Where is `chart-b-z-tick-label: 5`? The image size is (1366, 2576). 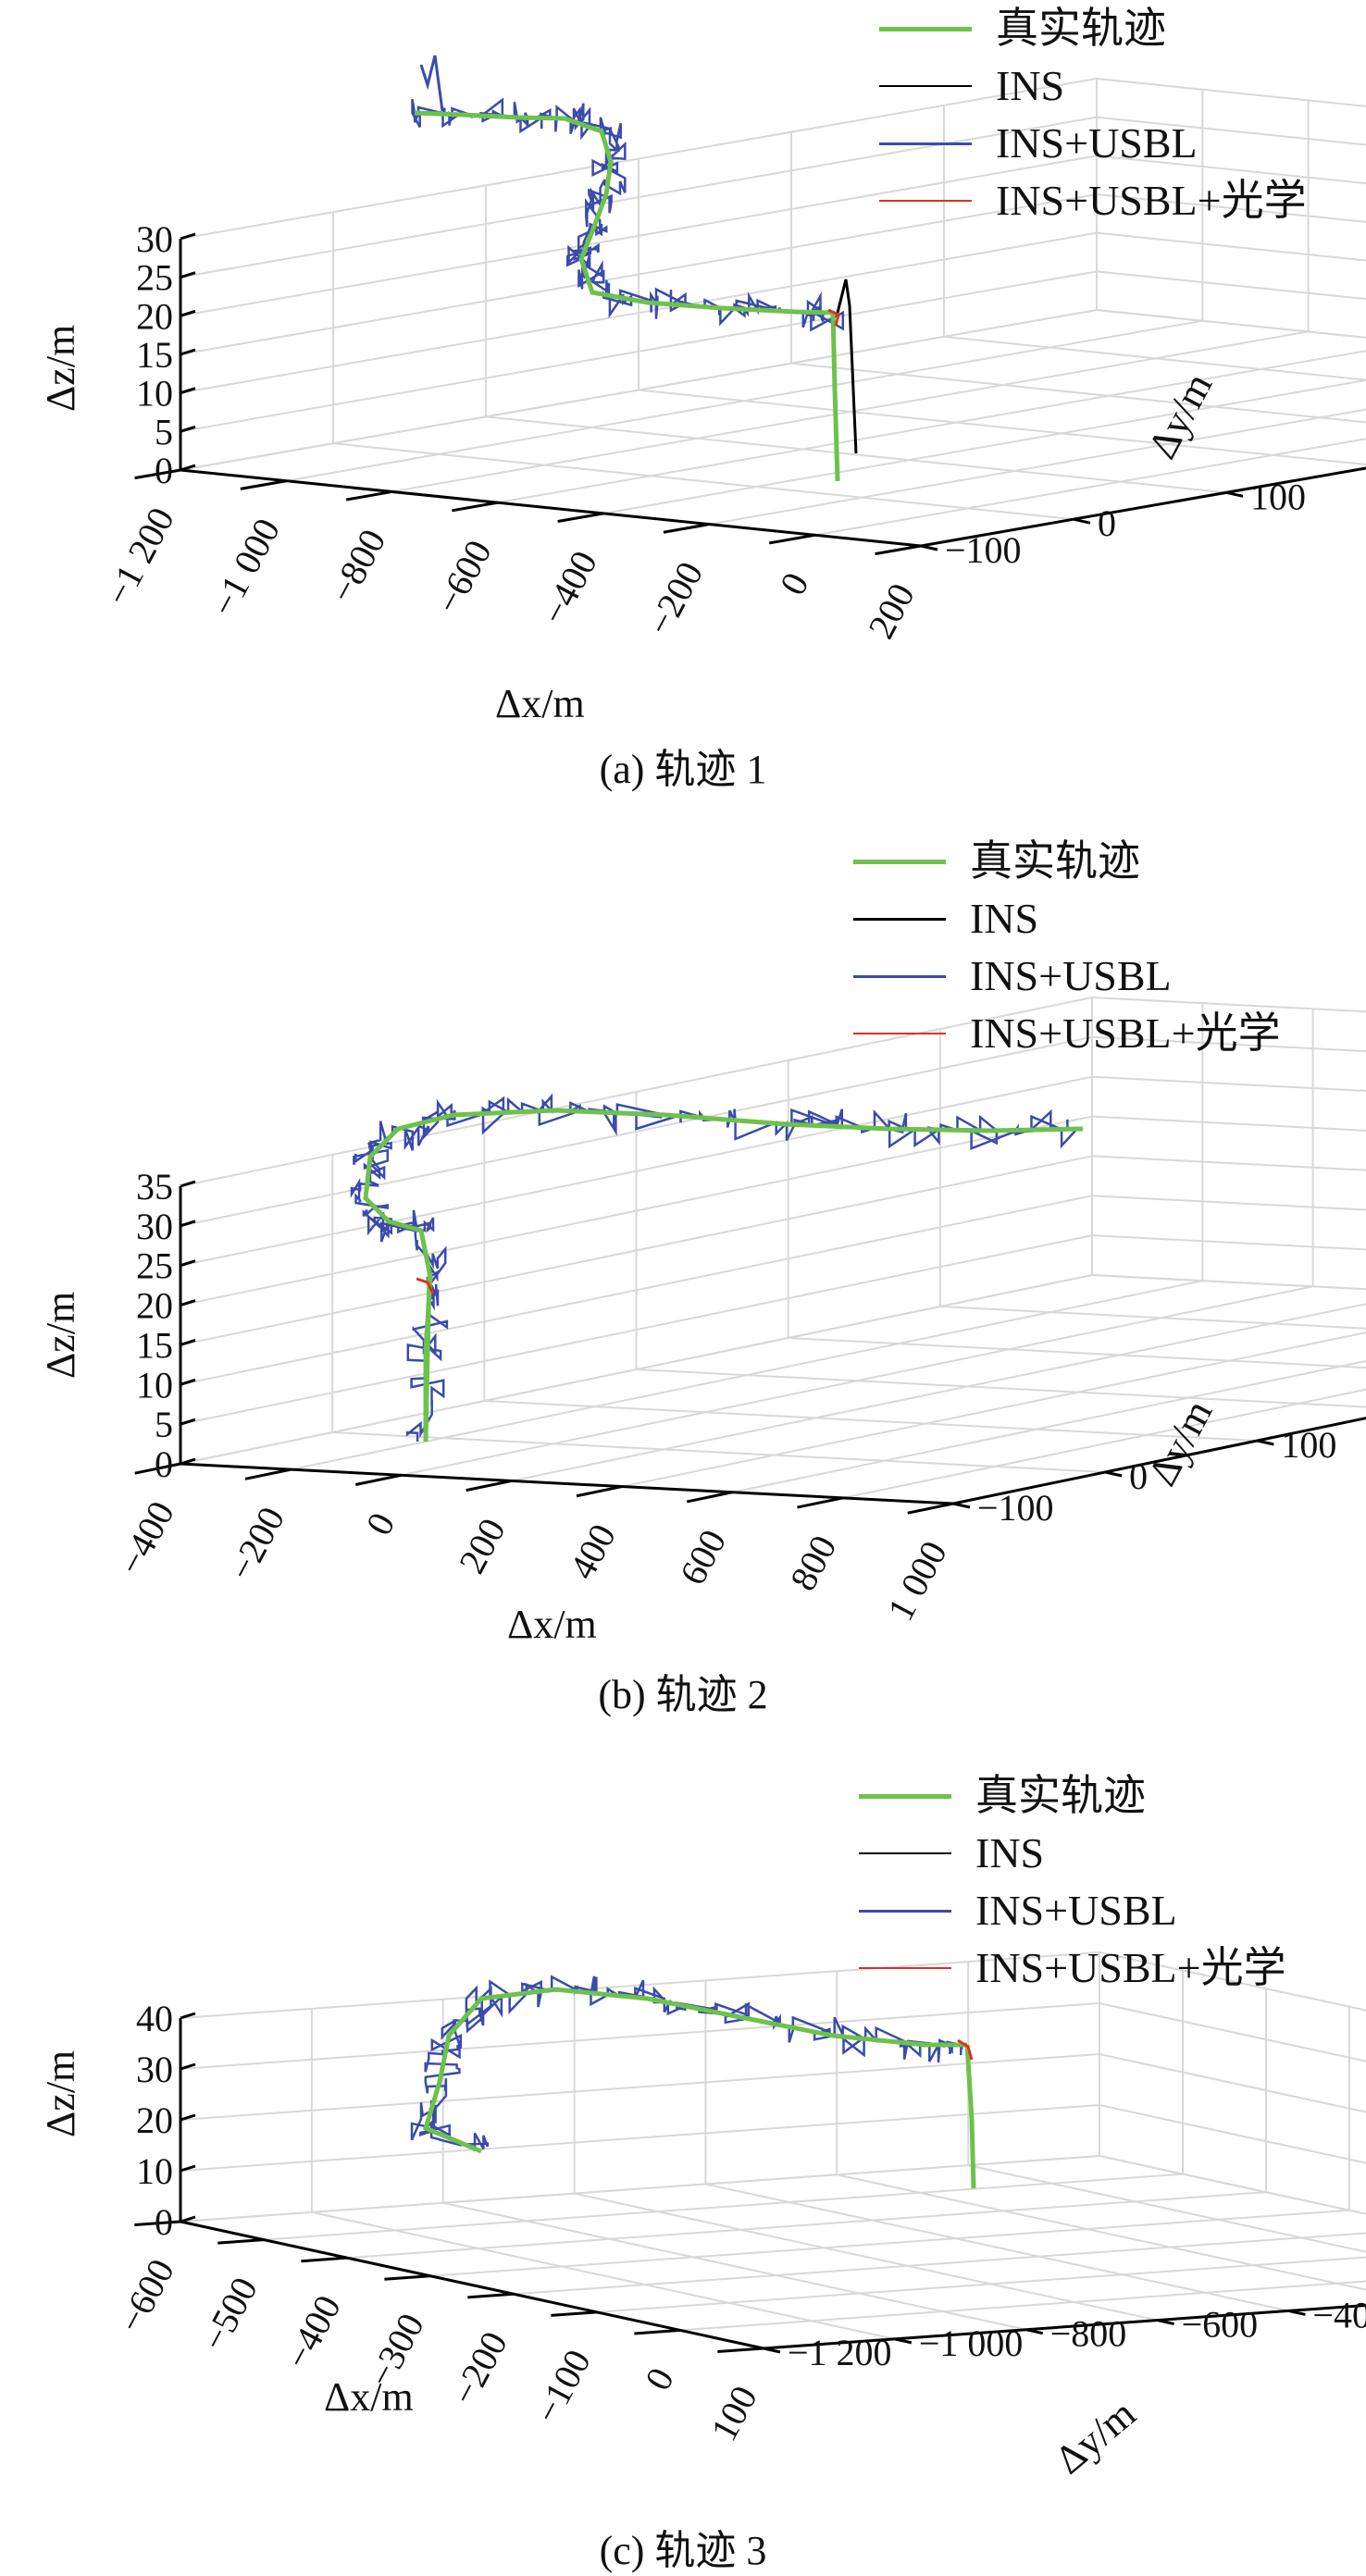
chart-b-z-tick-label: 5 is located at coordinates (164, 1424).